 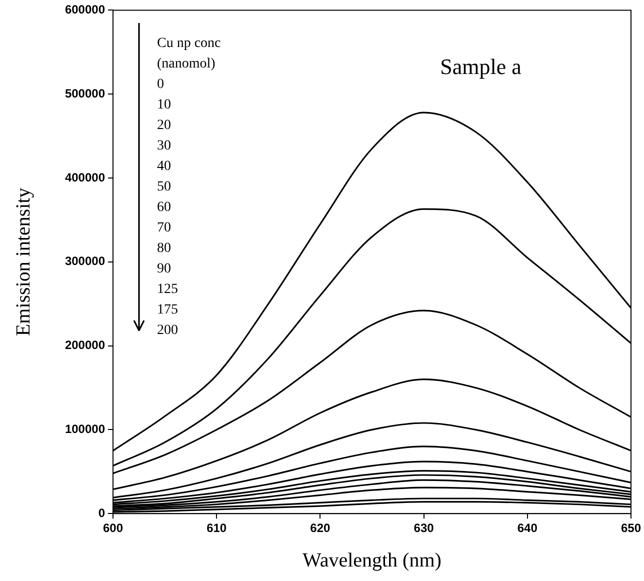 I want to click on y-axis-title: Emission intensity, so click(x=23, y=262).